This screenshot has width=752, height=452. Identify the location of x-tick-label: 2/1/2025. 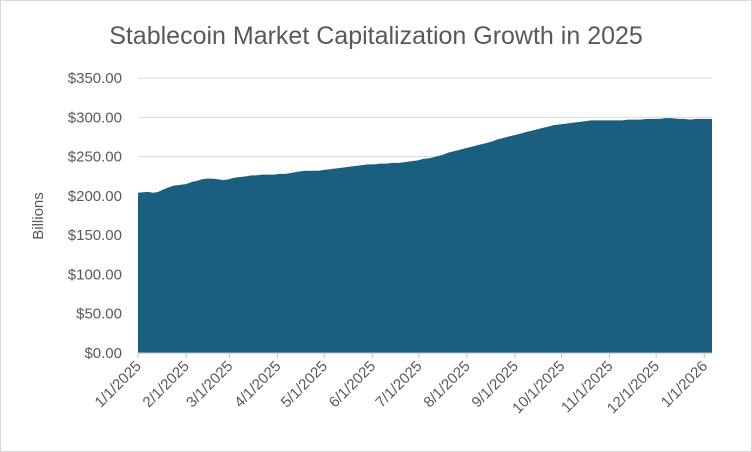
(166, 384).